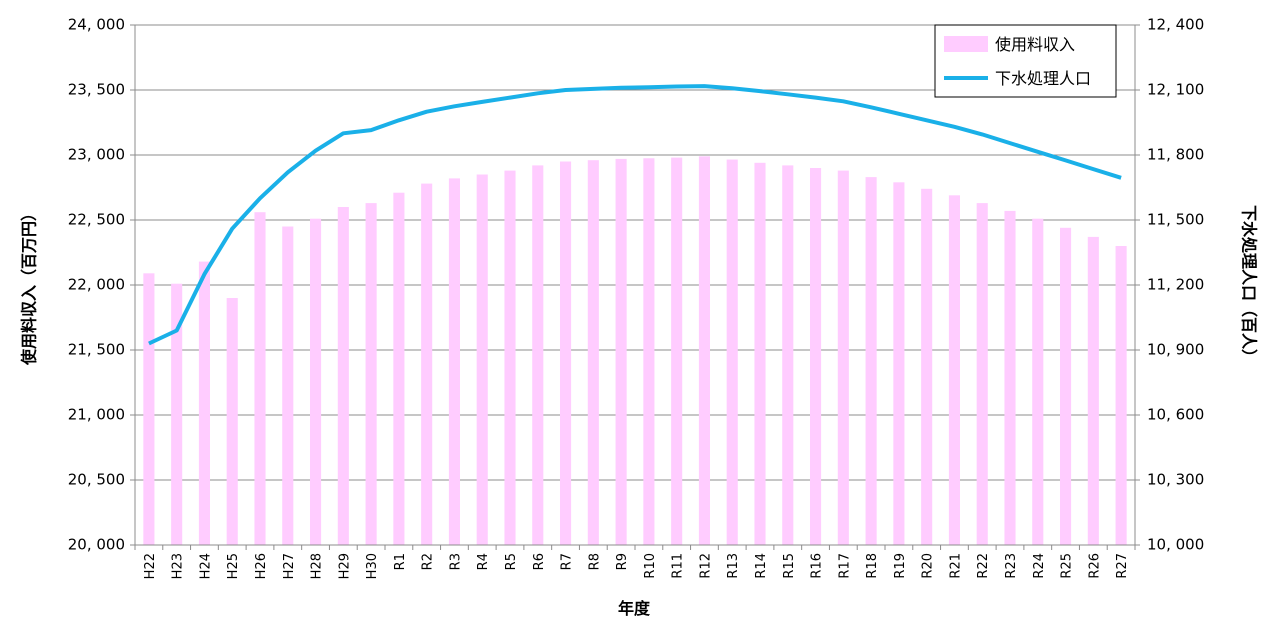  What do you see at coordinates (29, 285) in the screenshot?
I see `y-axis-left-title: 使用料収入（百万円）` at bounding box center [29, 285].